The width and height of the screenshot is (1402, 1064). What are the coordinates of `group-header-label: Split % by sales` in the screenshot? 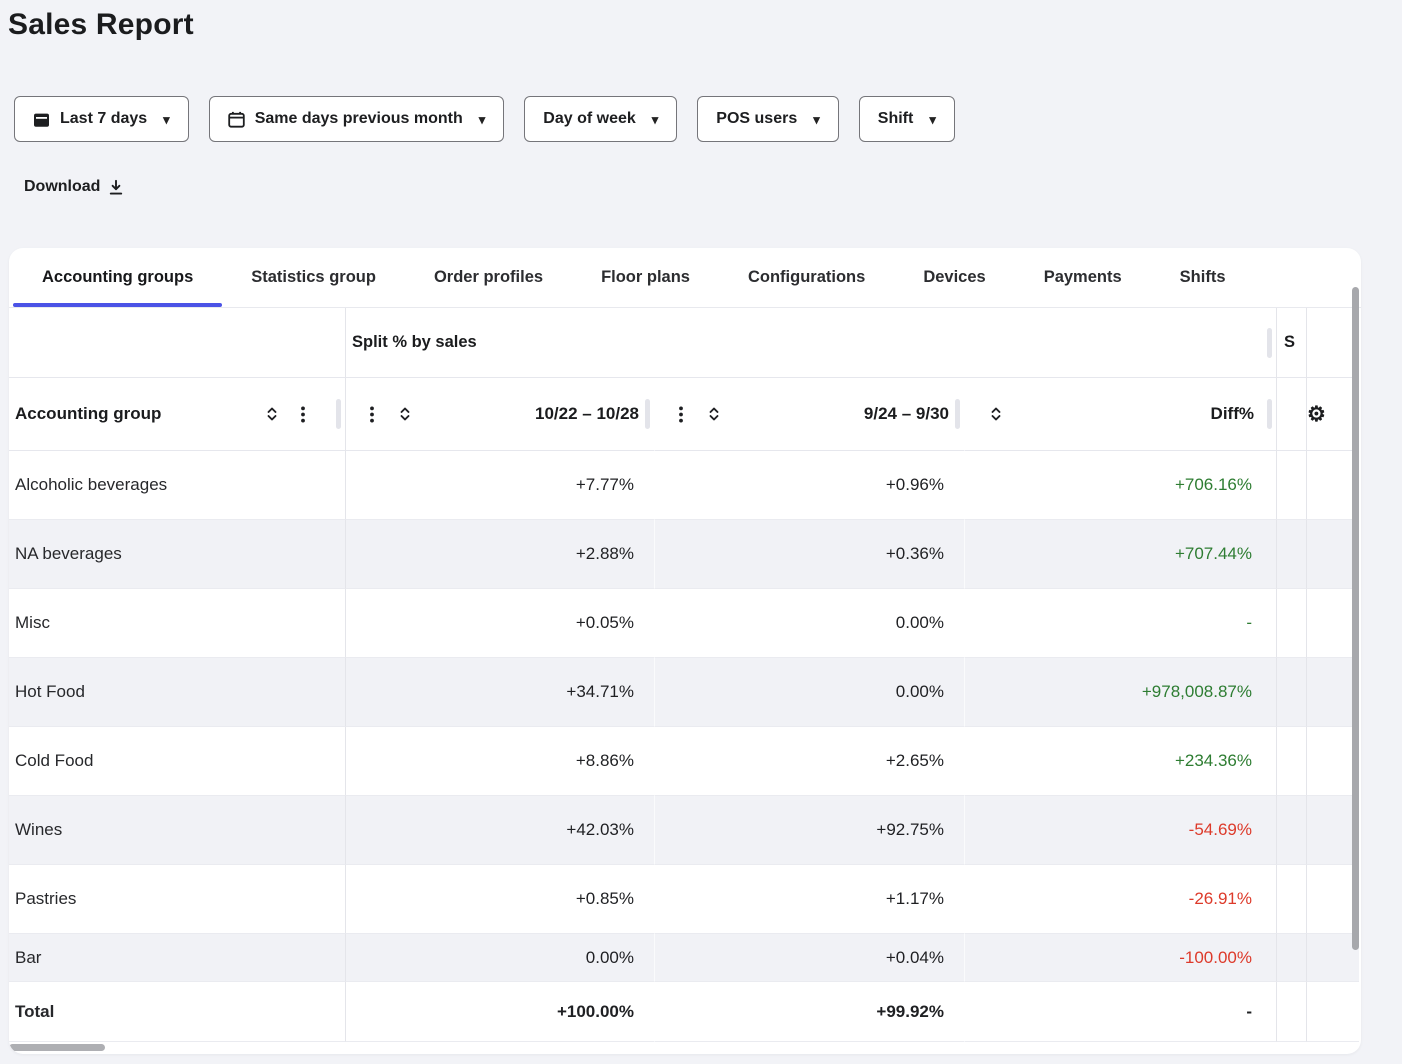 It's located at (414, 342).